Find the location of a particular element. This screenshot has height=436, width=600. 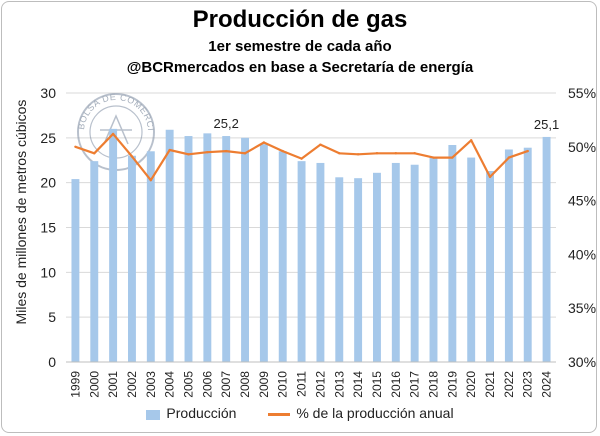

y-axis-left-label: Miles de millones de metros cúbicos is located at coordinates (21, 212).